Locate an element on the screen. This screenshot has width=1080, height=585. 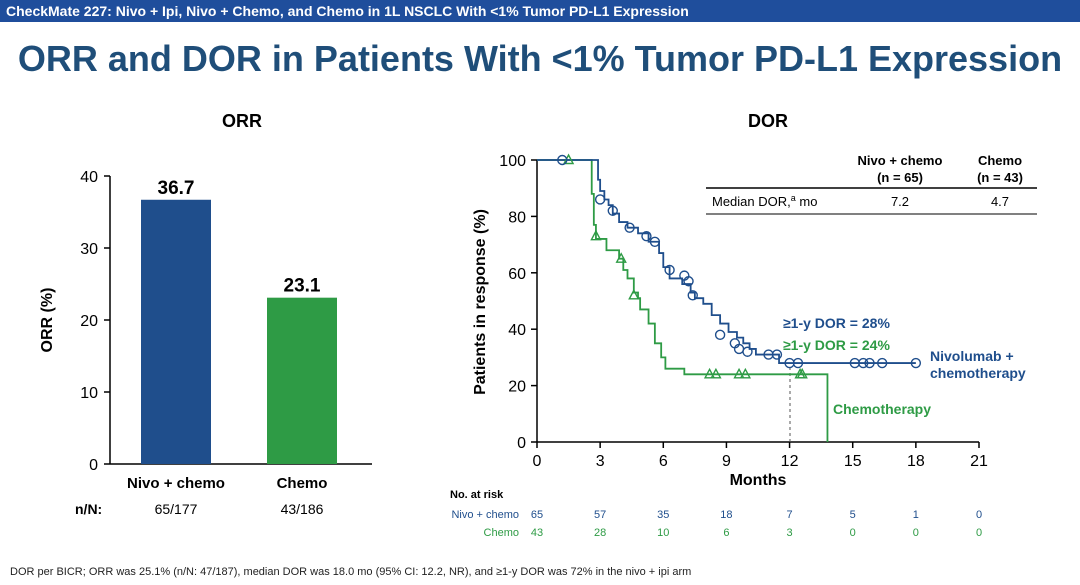
dor-y-tick-label: 20 is located at coordinates (517, 387).